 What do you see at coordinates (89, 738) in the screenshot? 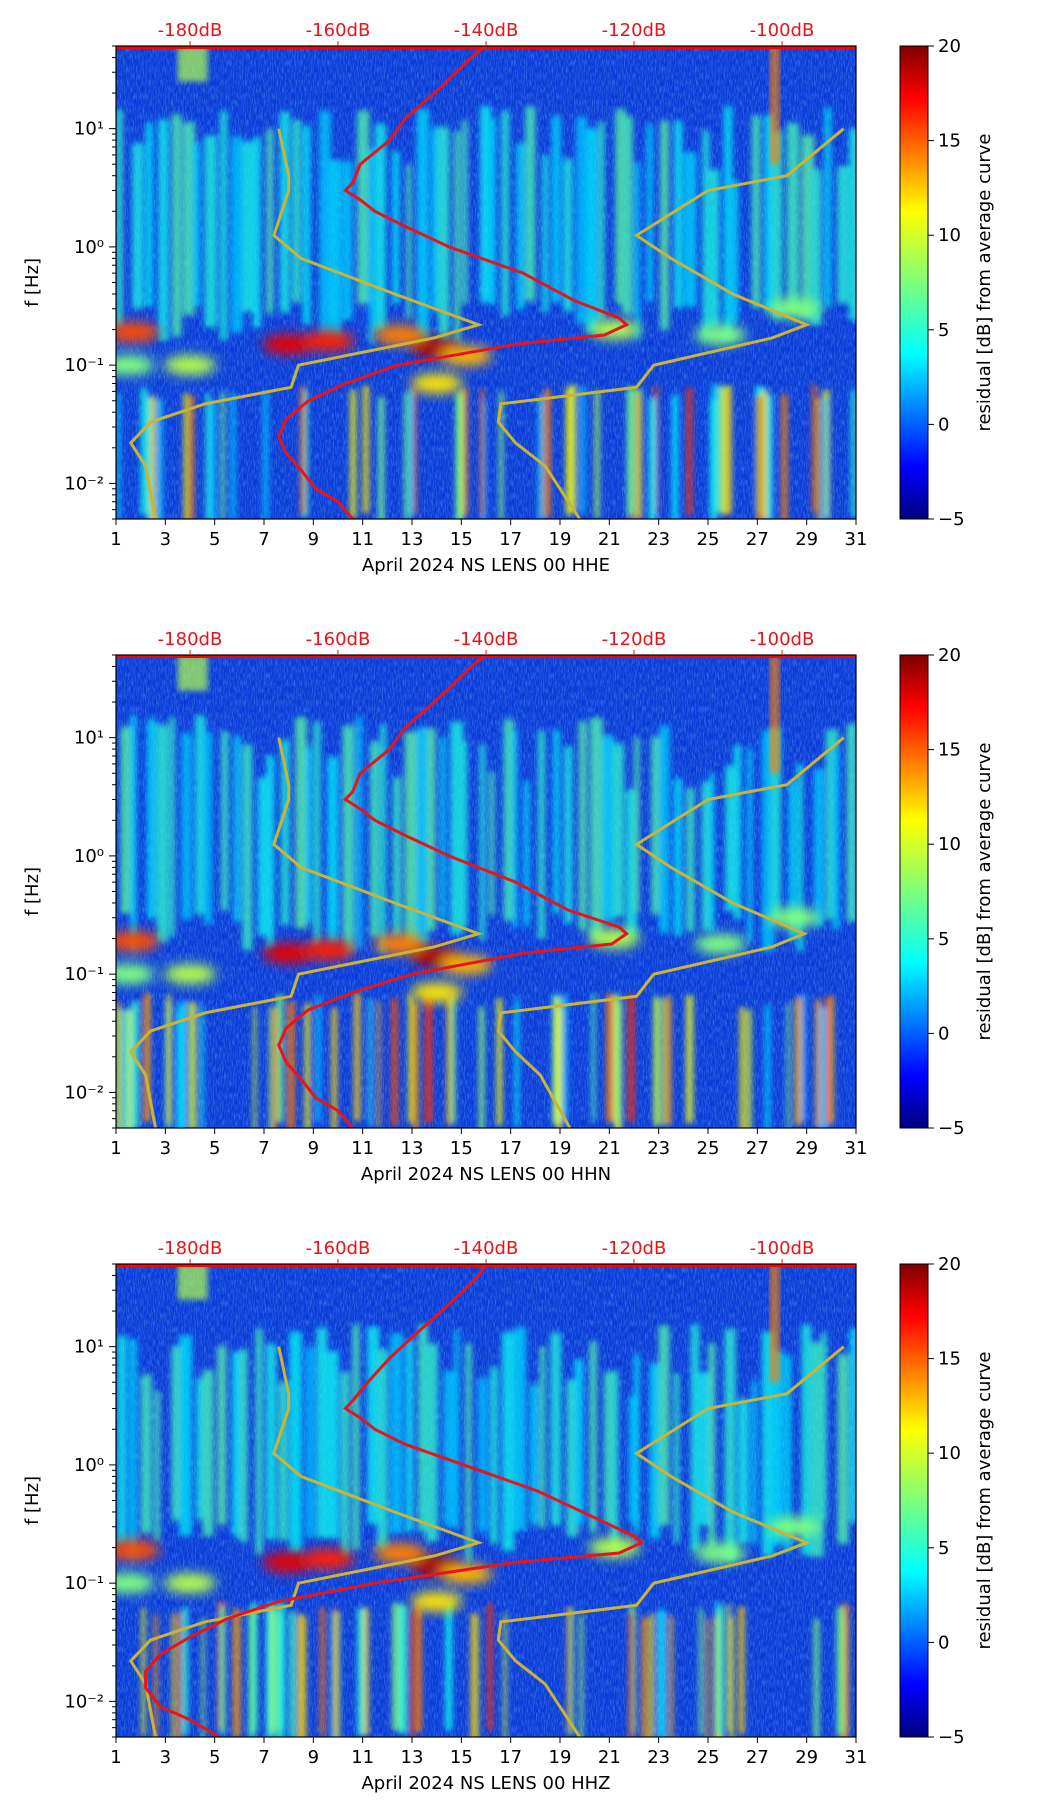
I see `y-tick-label: 10¹` at bounding box center [89, 738].